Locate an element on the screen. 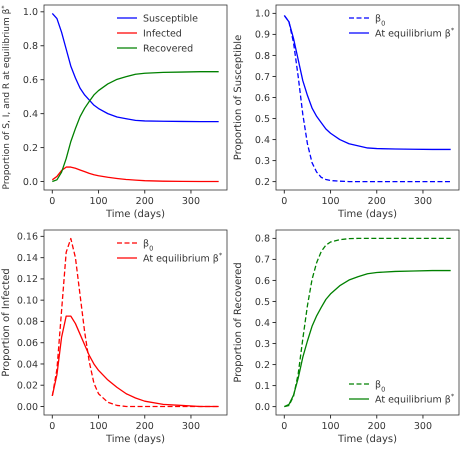 This screenshot has width=463, height=449. legend-label: Susceptible is located at coordinates (170, 19).